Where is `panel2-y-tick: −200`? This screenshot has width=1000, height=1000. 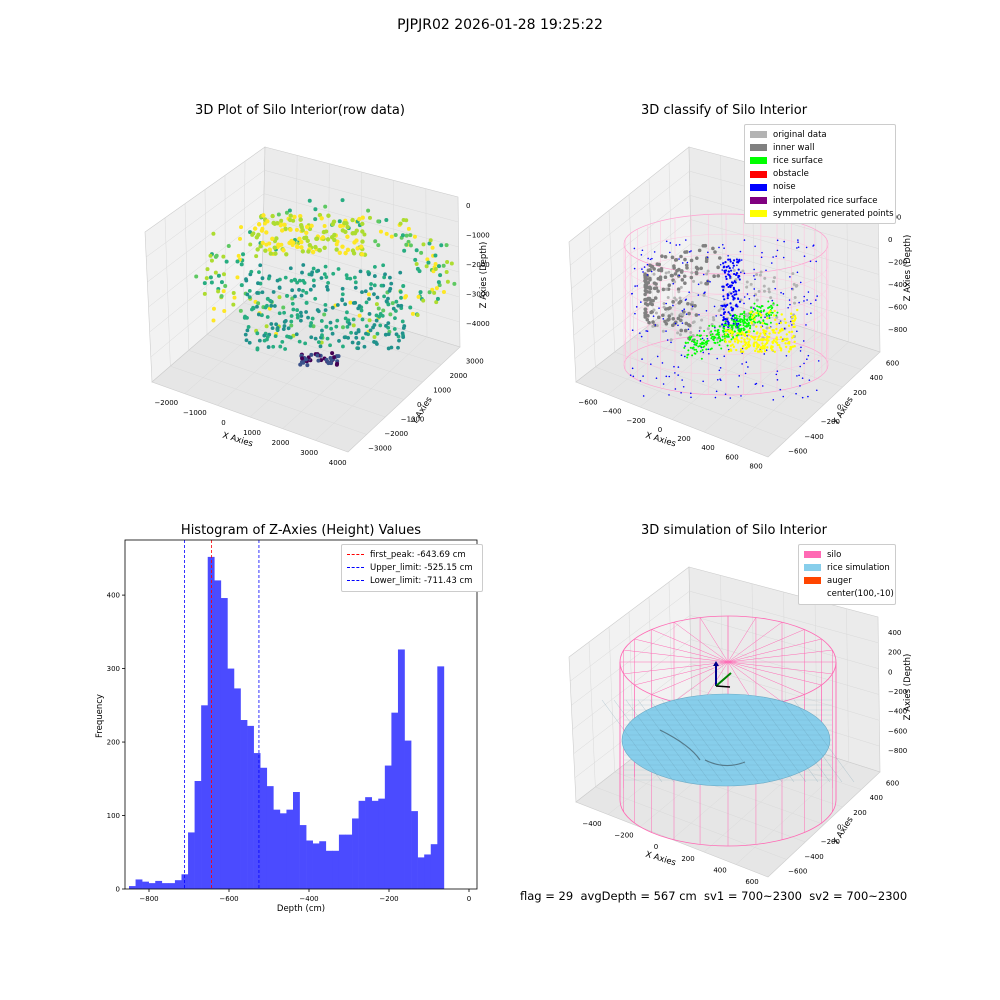 panel2-y-tick: −200 is located at coordinates (830, 422).